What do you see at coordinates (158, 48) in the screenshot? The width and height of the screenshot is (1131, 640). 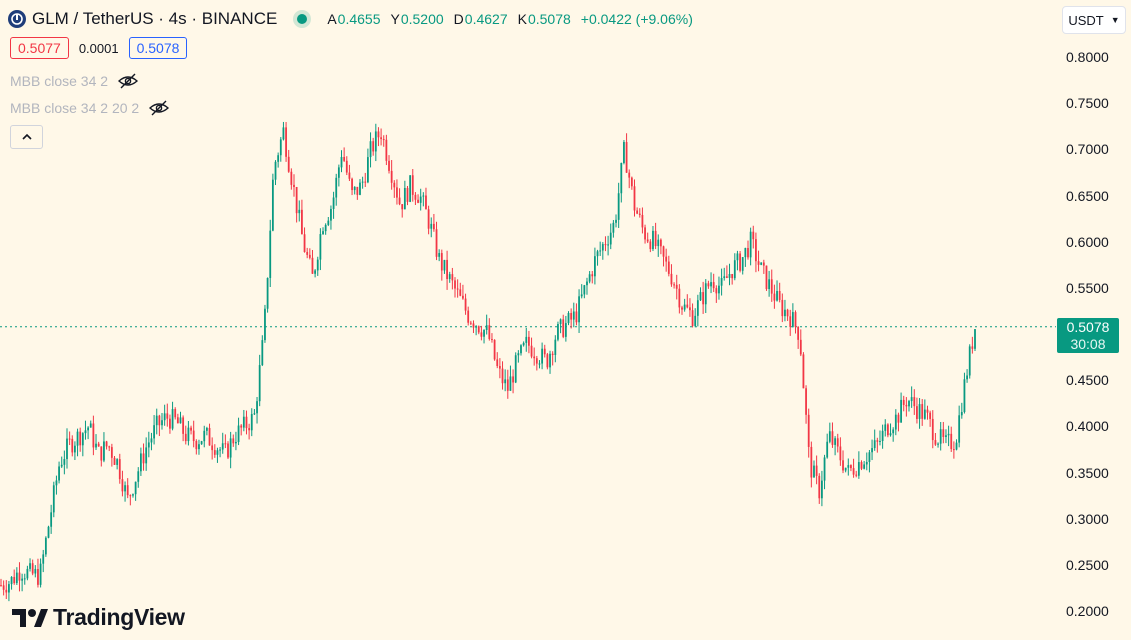 I see `buy-button: 0.5078` at bounding box center [158, 48].